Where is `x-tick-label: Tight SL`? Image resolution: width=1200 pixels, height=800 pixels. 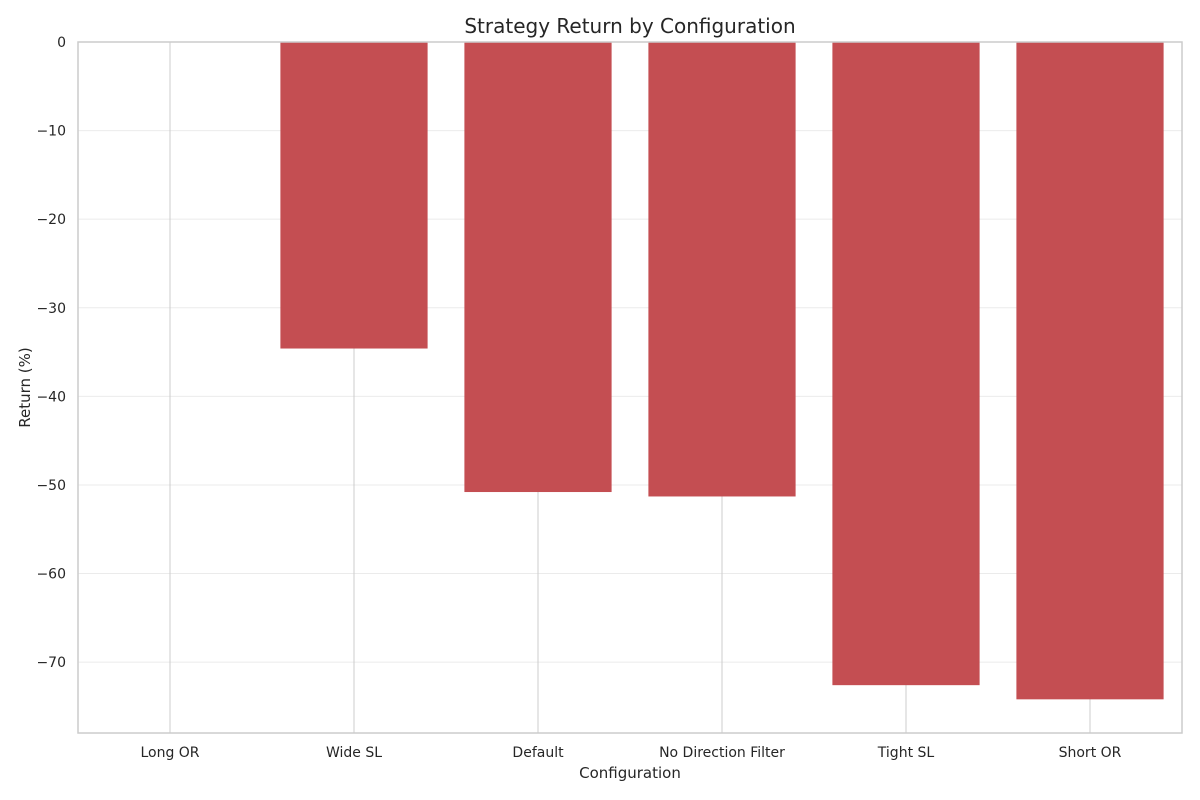
x-tick-label: Tight SL is located at coordinates (906, 753).